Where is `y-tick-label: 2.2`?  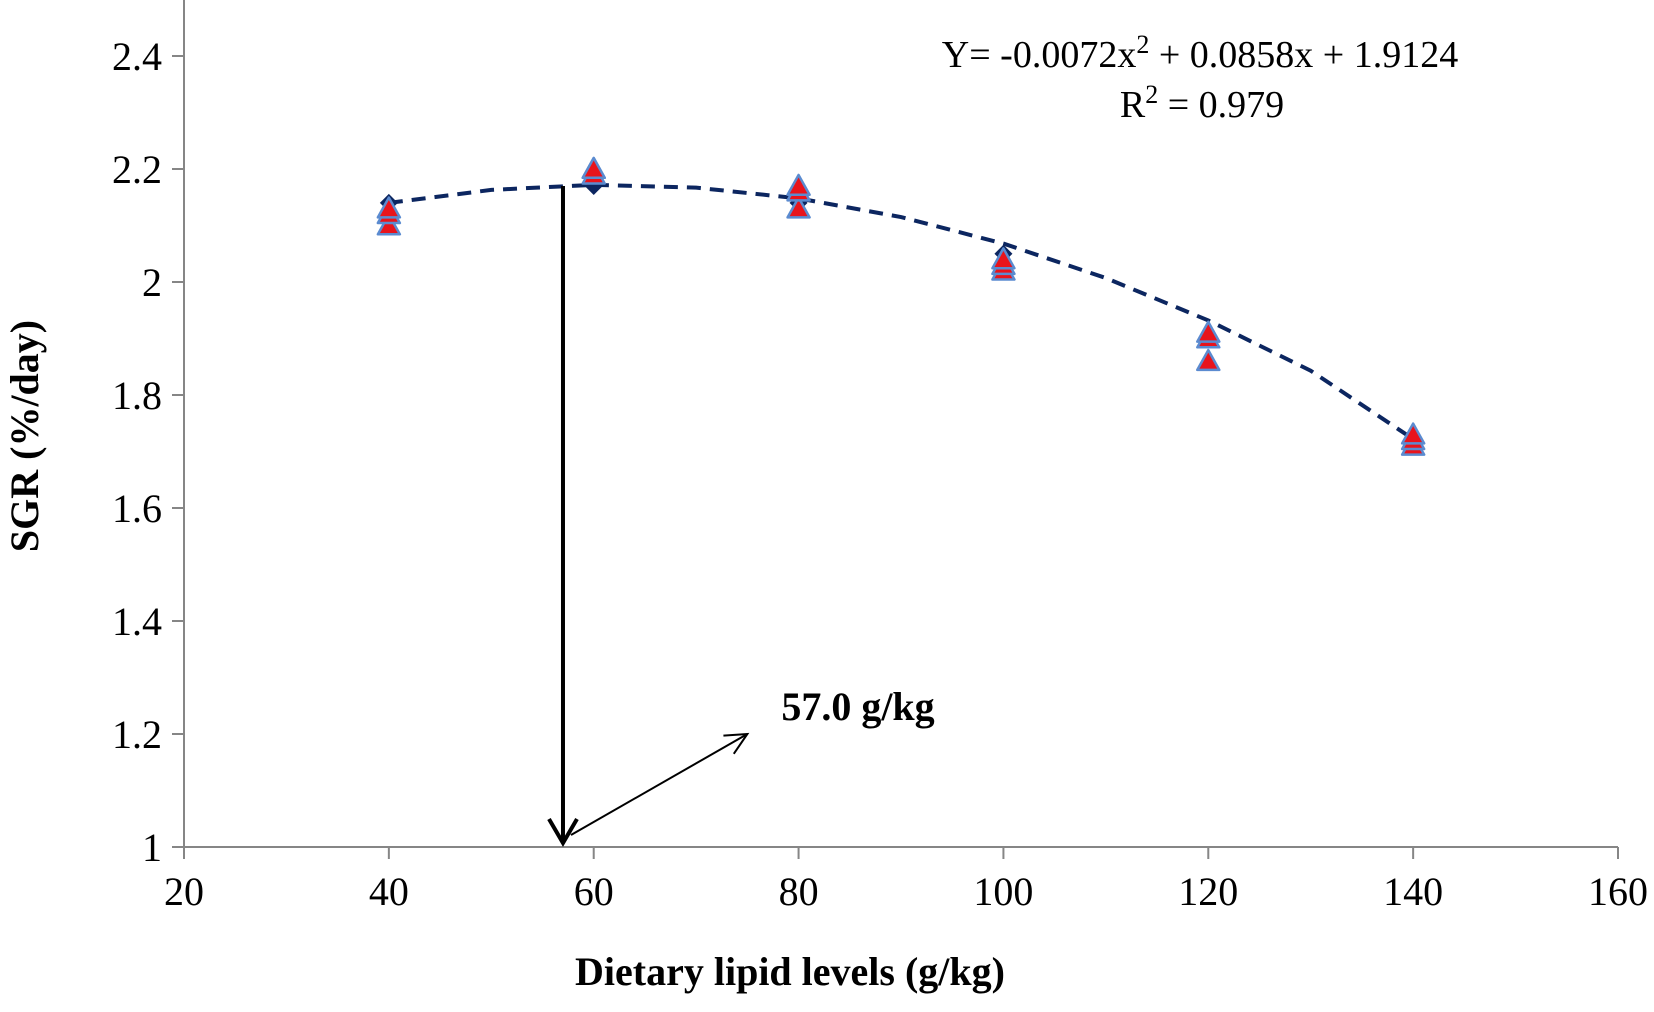
y-tick-label: 2.2 is located at coordinates (137, 169).